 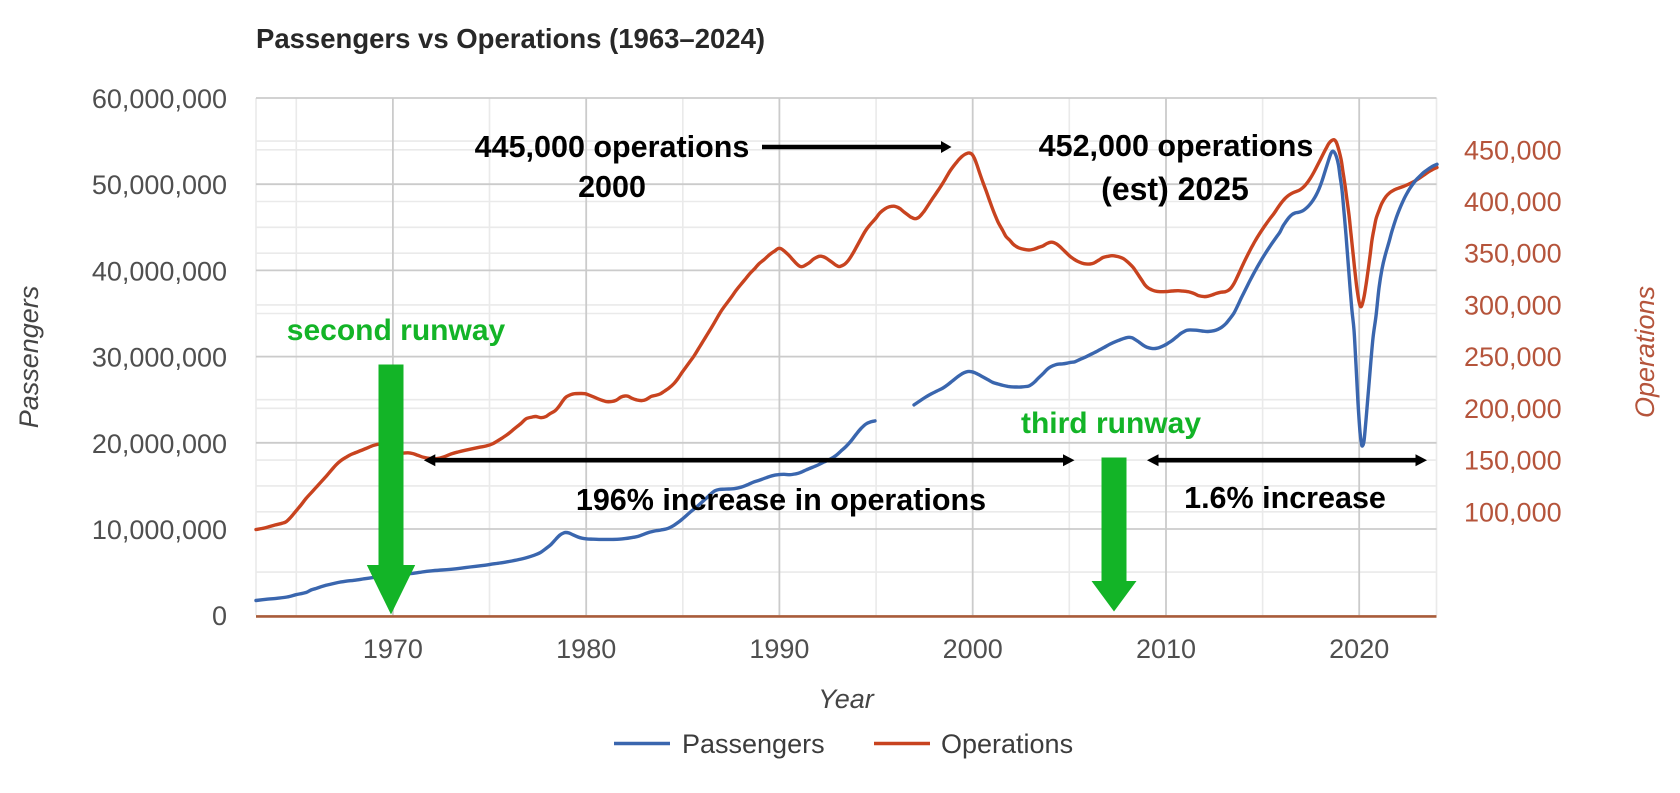 I want to click on svg-text: 450,000, so click(x=1513, y=150).